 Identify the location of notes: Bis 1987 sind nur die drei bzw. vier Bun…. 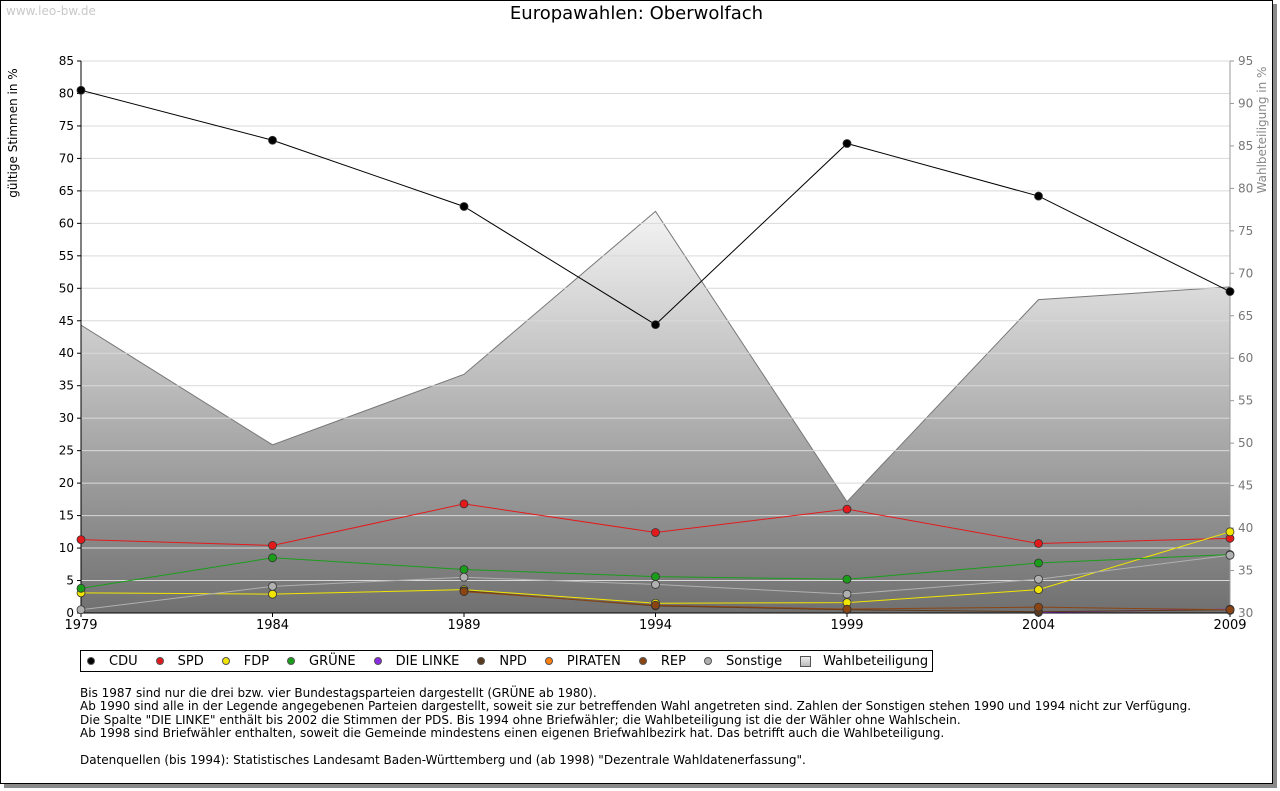
(636, 713).